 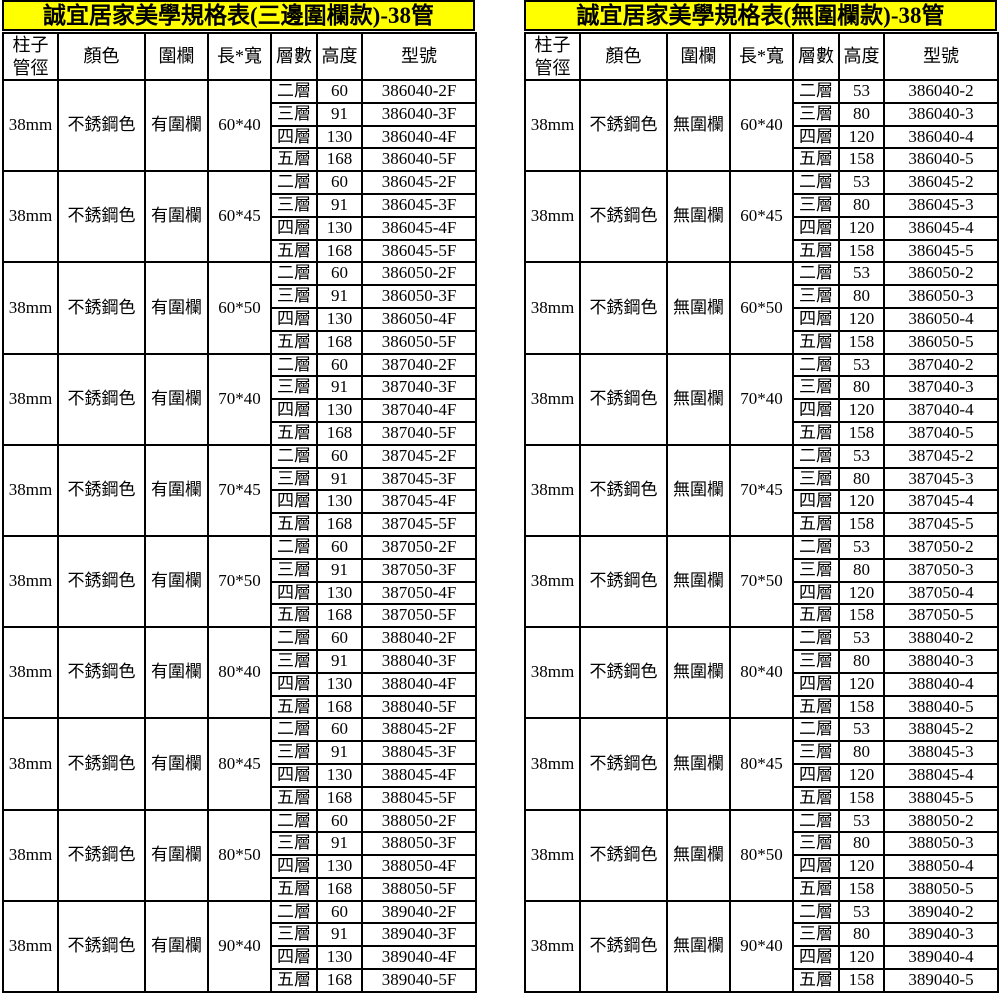 What do you see at coordinates (762, 296) in the screenshot?
I see `table-row: 三層 80 386050-3` at bounding box center [762, 296].